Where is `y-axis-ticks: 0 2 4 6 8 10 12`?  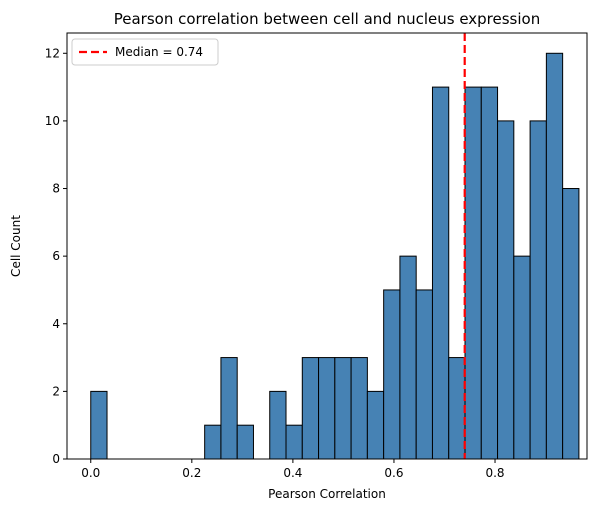
y-axis-ticks: 0 2 4 6 8 10 12 is located at coordinates (56, 256).